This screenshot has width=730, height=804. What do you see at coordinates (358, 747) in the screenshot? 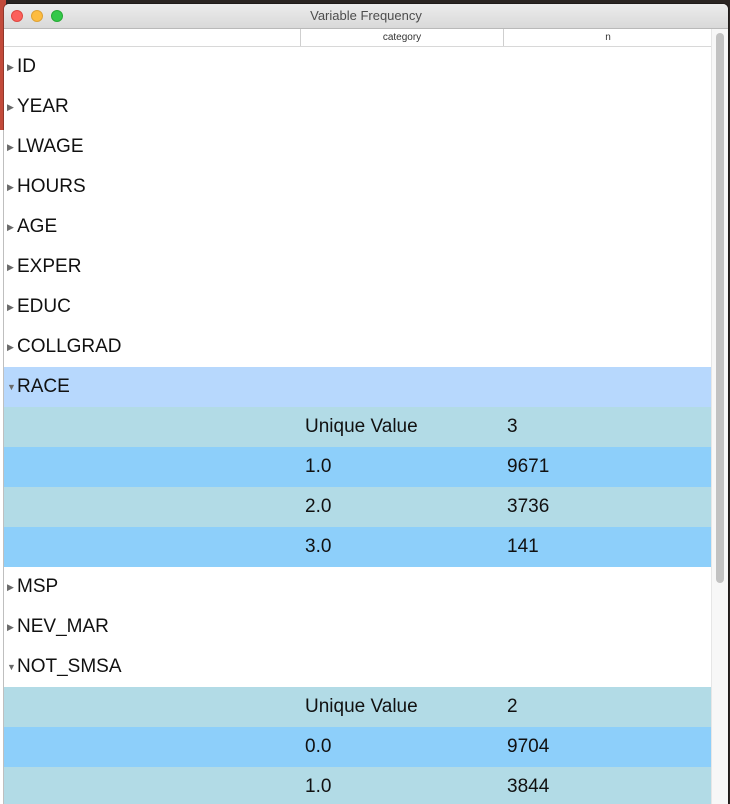
I see `frequency-row: 0.0 9704` at bounding box center [358, 747].